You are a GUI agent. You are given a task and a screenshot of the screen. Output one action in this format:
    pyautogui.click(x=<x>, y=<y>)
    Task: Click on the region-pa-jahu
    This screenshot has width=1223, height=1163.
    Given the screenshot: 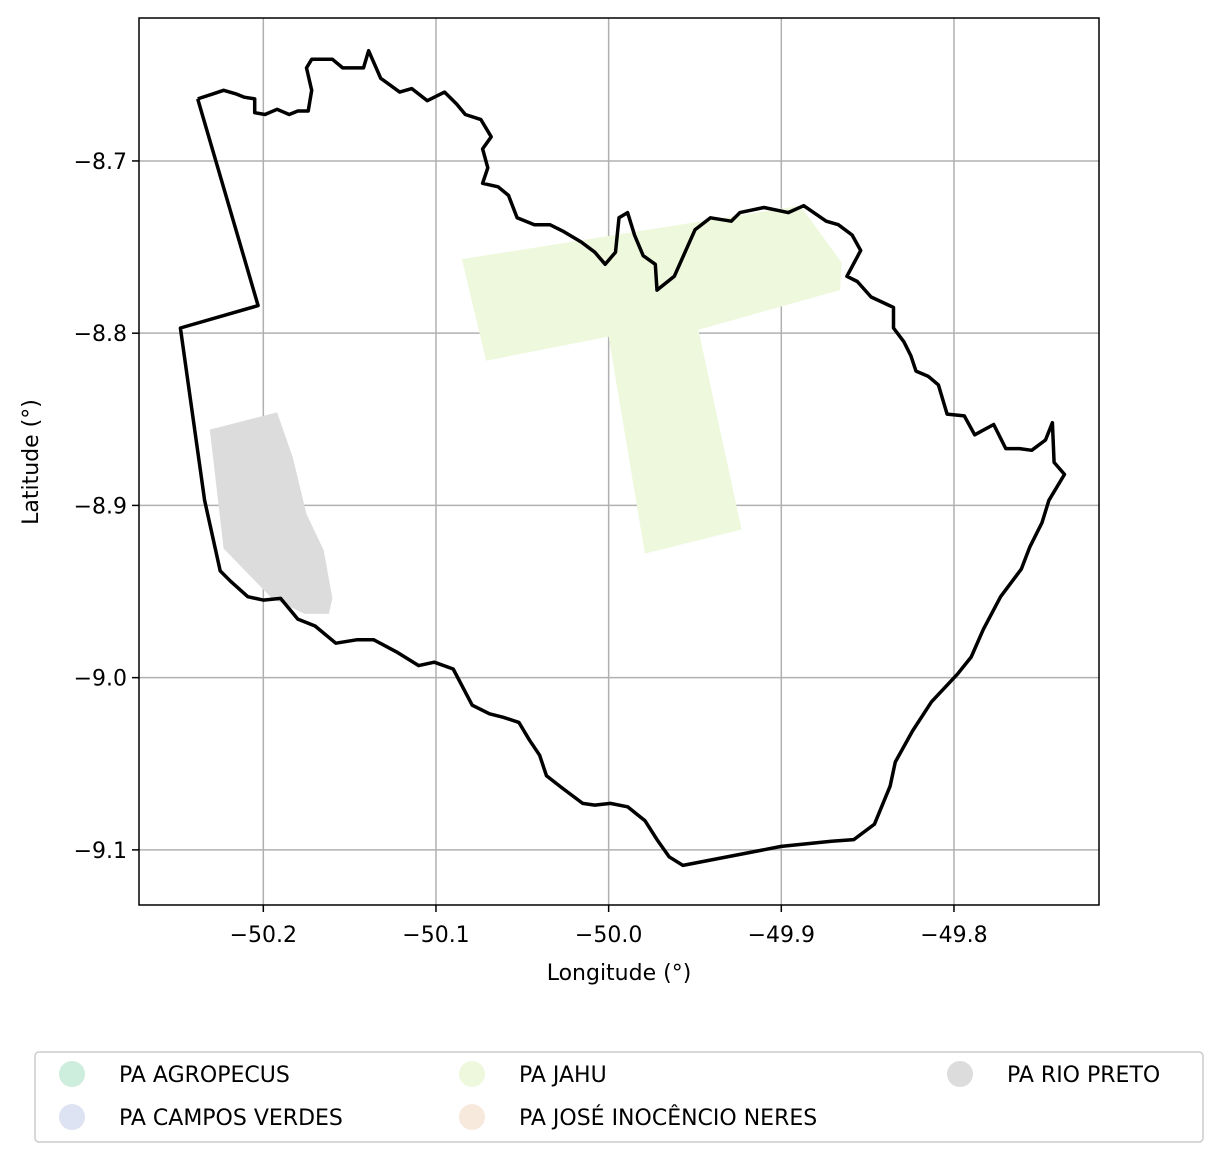 What is the action you would take?
    pyautogui.click(x=651, y=379)
    